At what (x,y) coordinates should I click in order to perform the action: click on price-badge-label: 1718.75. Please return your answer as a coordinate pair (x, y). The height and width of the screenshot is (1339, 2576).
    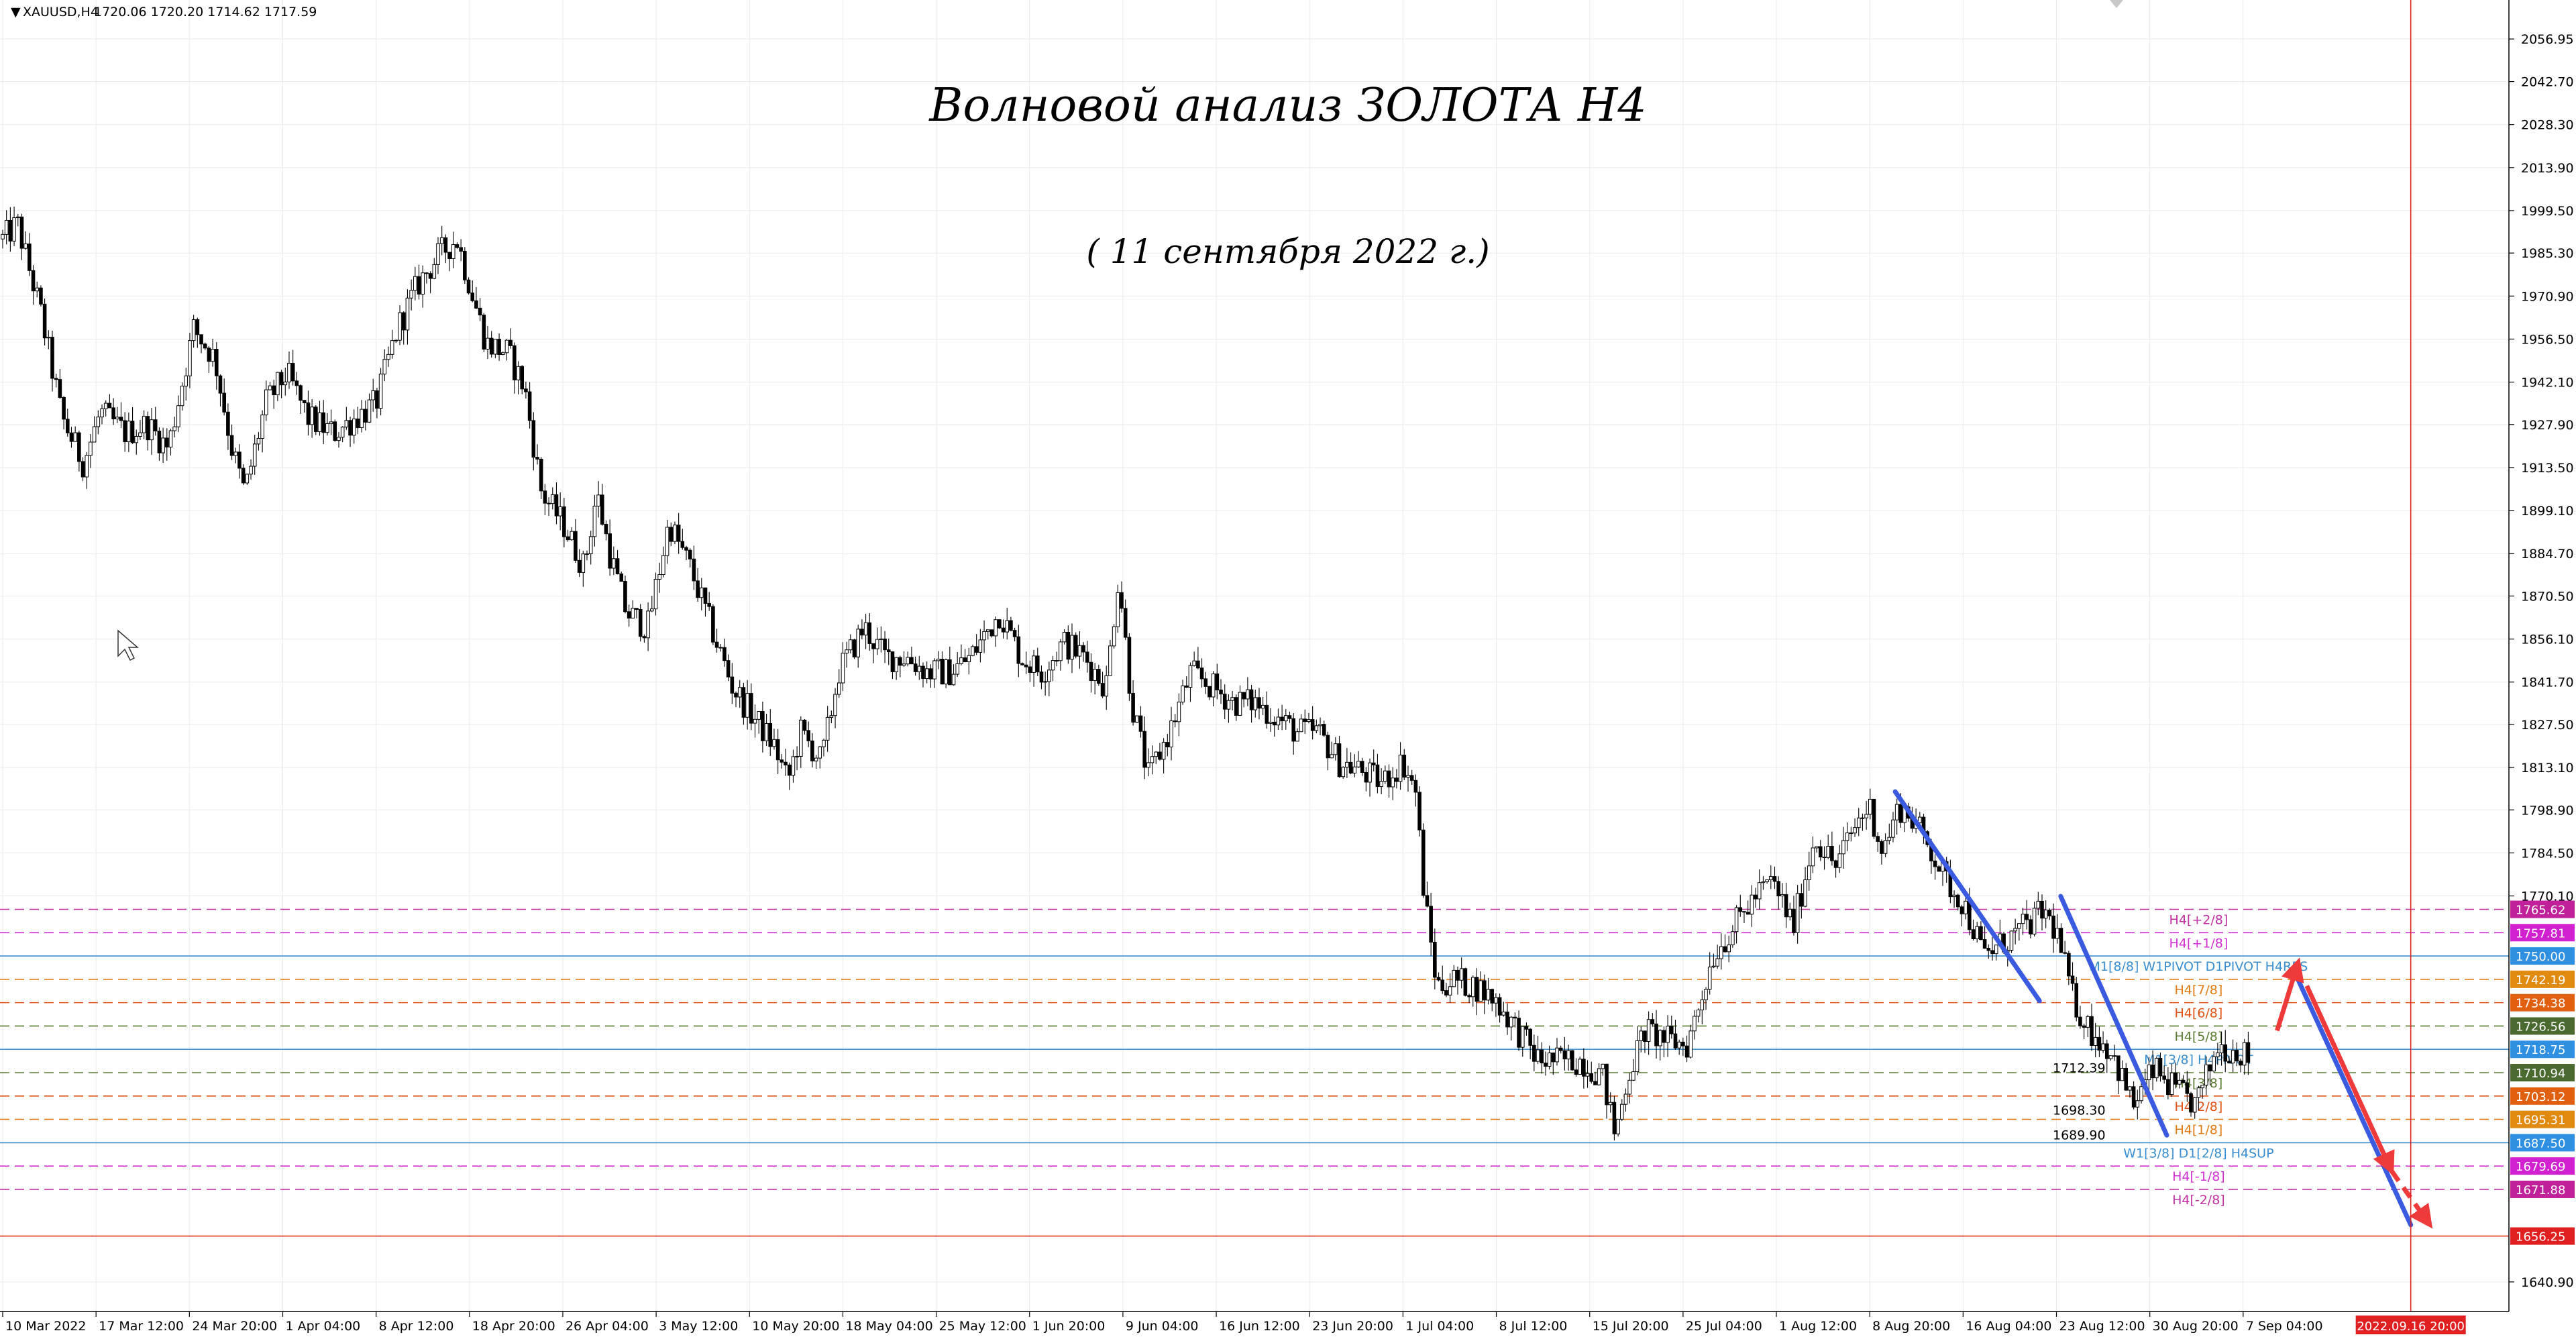
    Looking at the image, I should click on (2540, 1050).